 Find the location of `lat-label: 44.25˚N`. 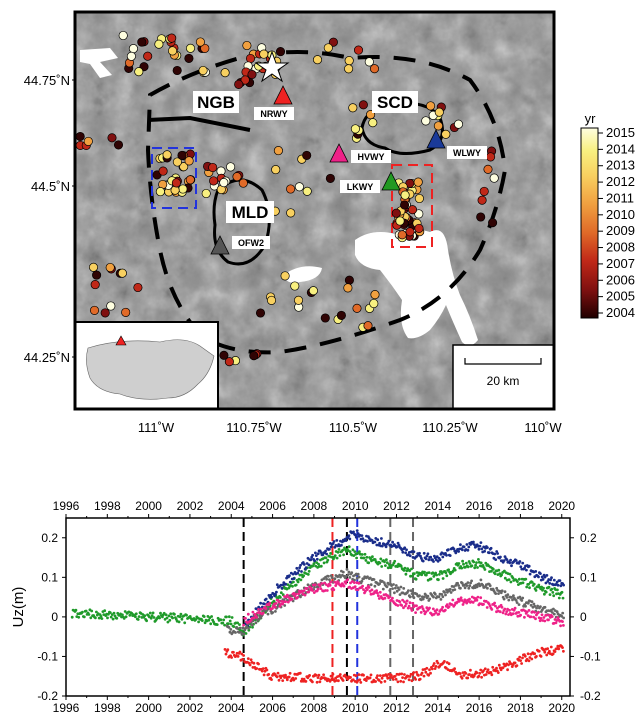

lat-label: 44.25˚N is located at coordinates (47, 357).